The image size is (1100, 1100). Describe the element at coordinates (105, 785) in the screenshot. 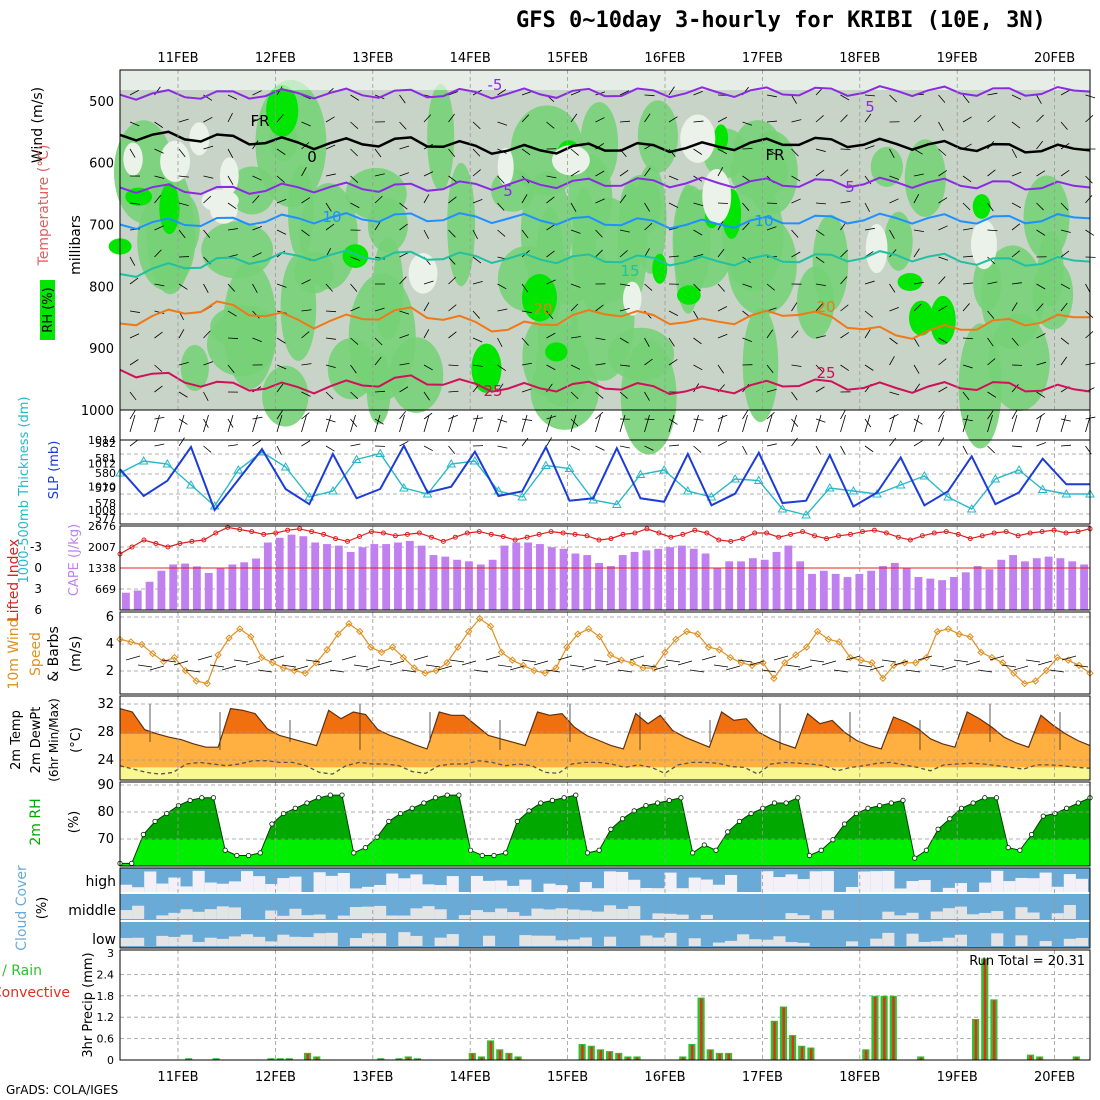

I see `rh2m-tick-label: 90` at that location.